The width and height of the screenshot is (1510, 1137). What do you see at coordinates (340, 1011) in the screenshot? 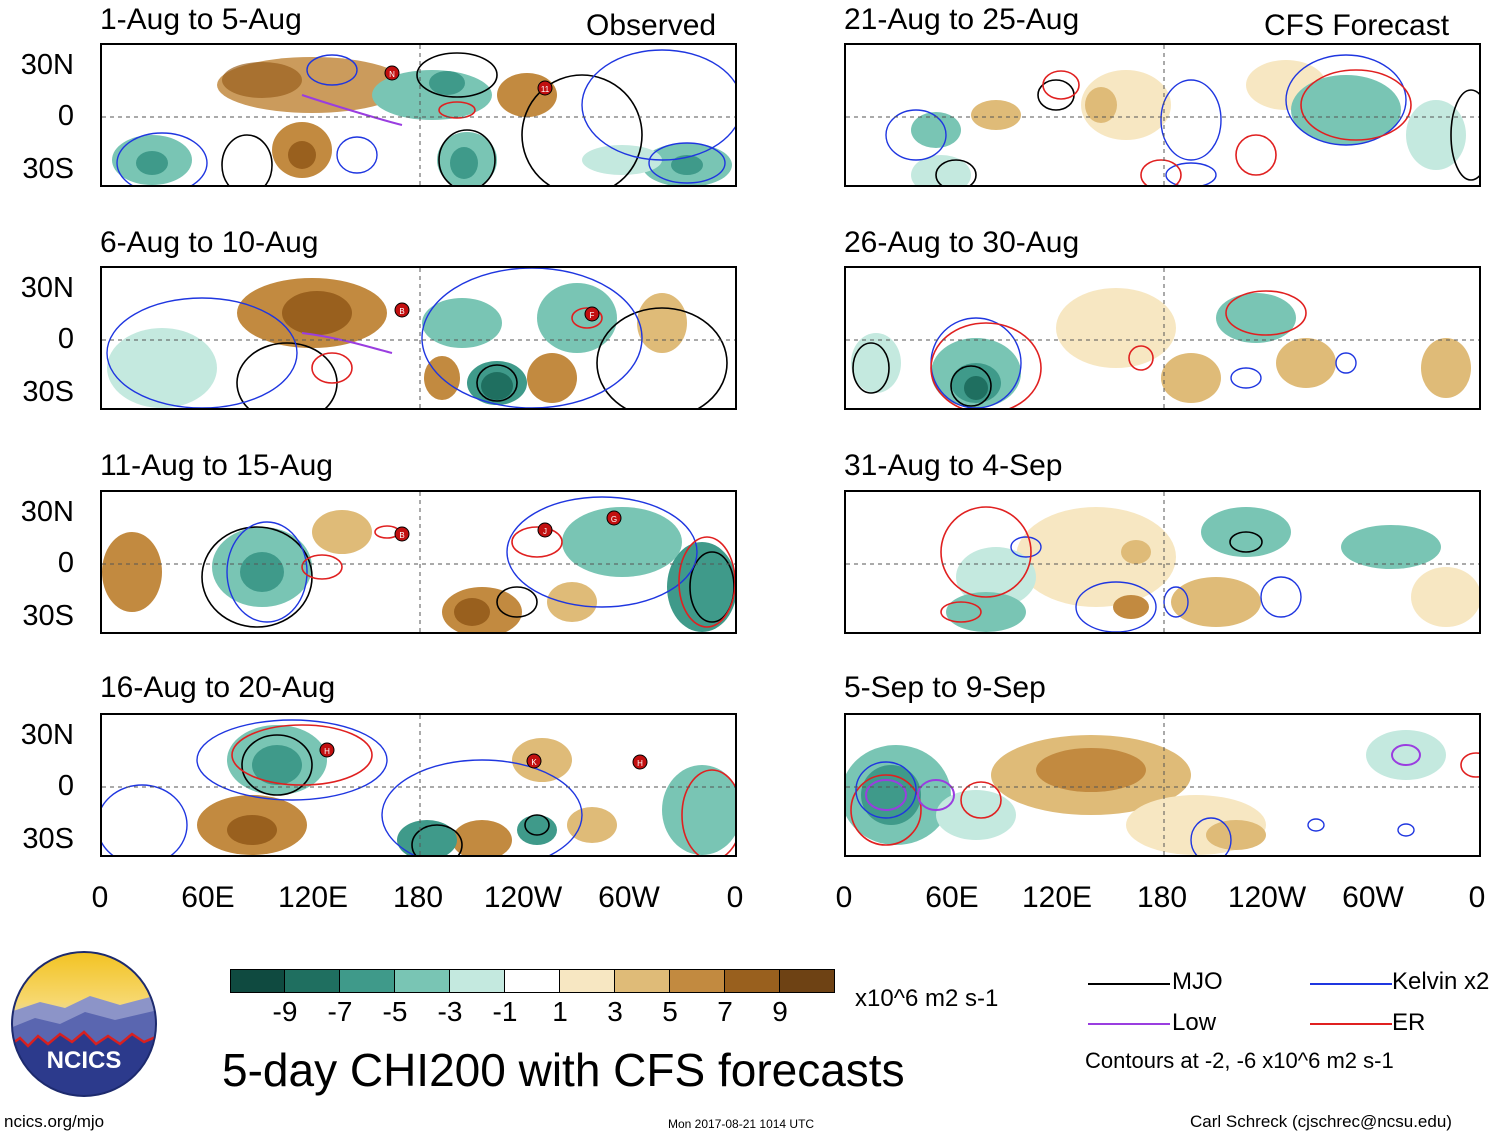
I see `colorbar-tick: -7` at bounding box center [340, 1011].